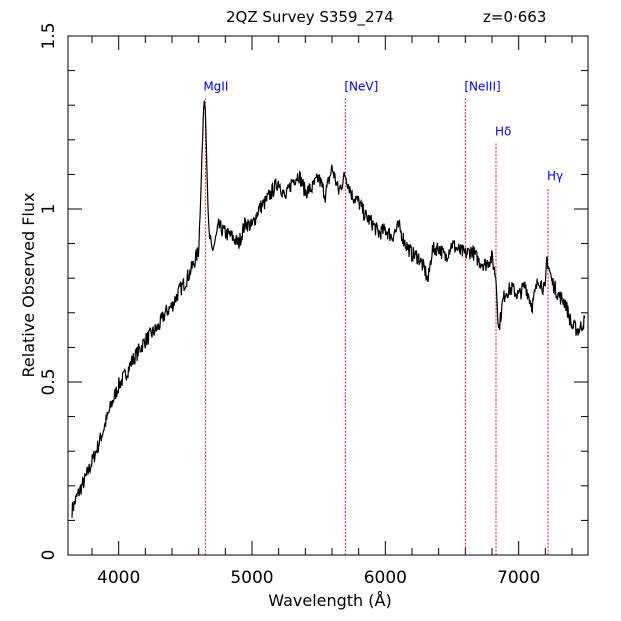 This screenshot has height=621, width=621. I want to click on y-tick-label: 0.5, so click(49, 381).